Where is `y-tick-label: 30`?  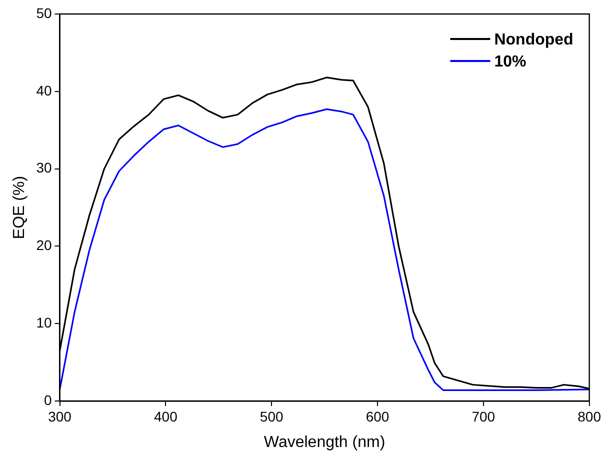 y-tick-label: 30 is located at coordinates (44, 168).